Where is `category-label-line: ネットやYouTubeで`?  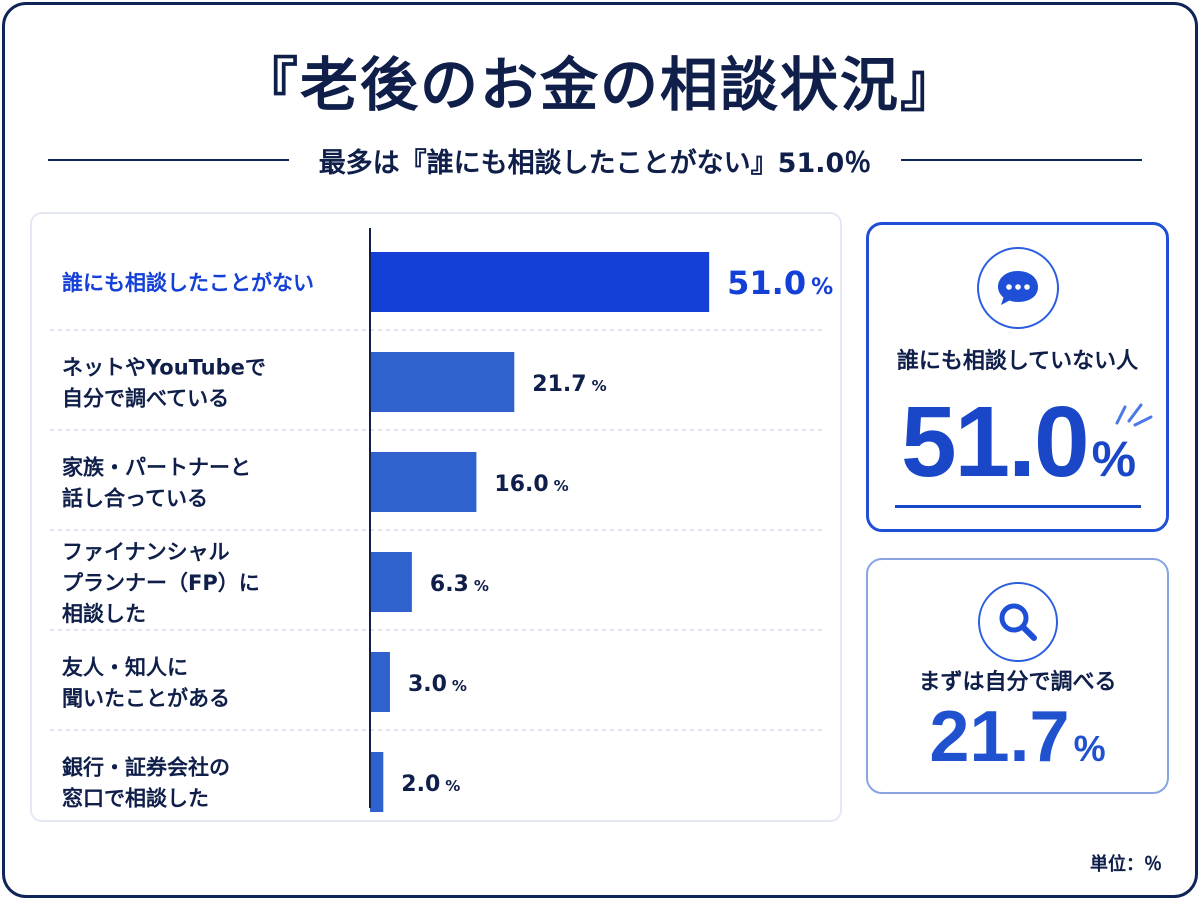
category-label-line: ネットやYouTubeで is located at coordinates (164, 368).